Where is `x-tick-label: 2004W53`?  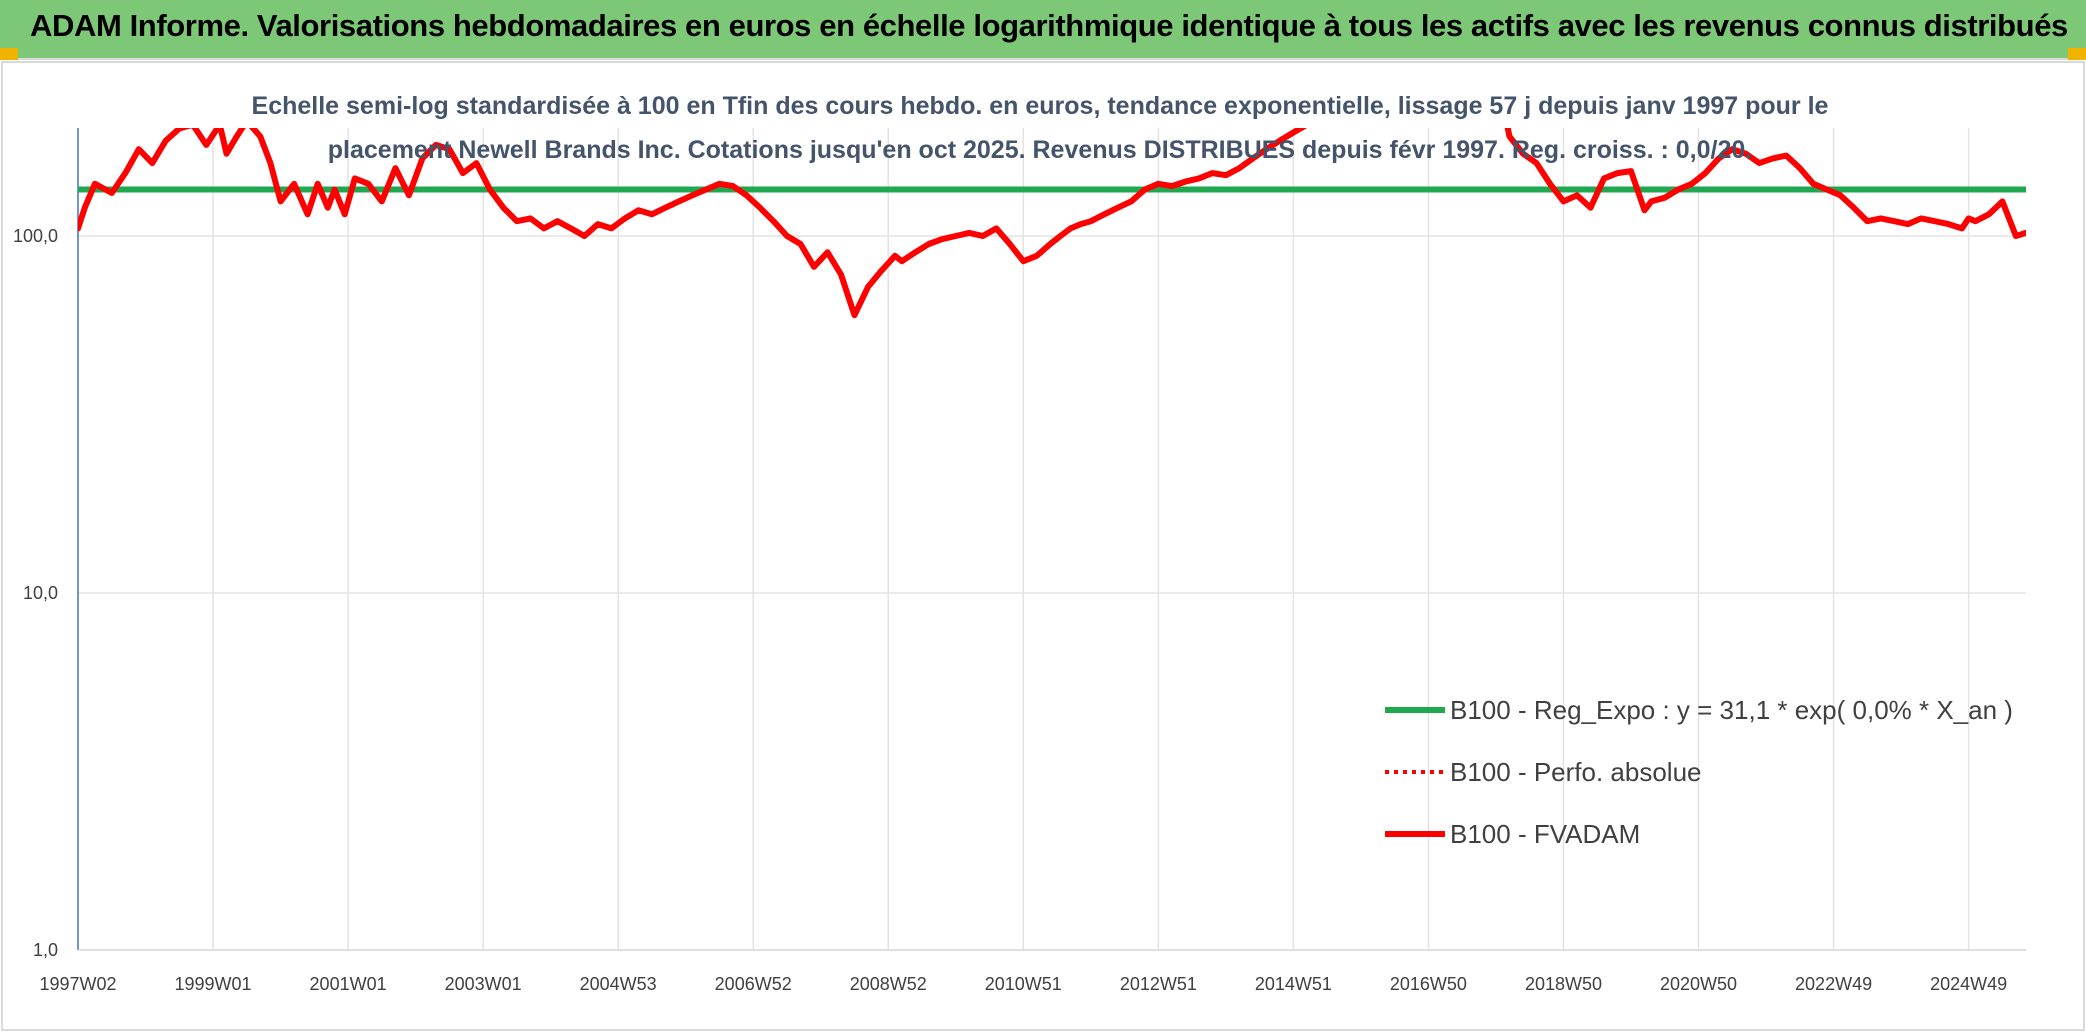 x-tick-label: 2004W53 is located at coordinates (618, 984).